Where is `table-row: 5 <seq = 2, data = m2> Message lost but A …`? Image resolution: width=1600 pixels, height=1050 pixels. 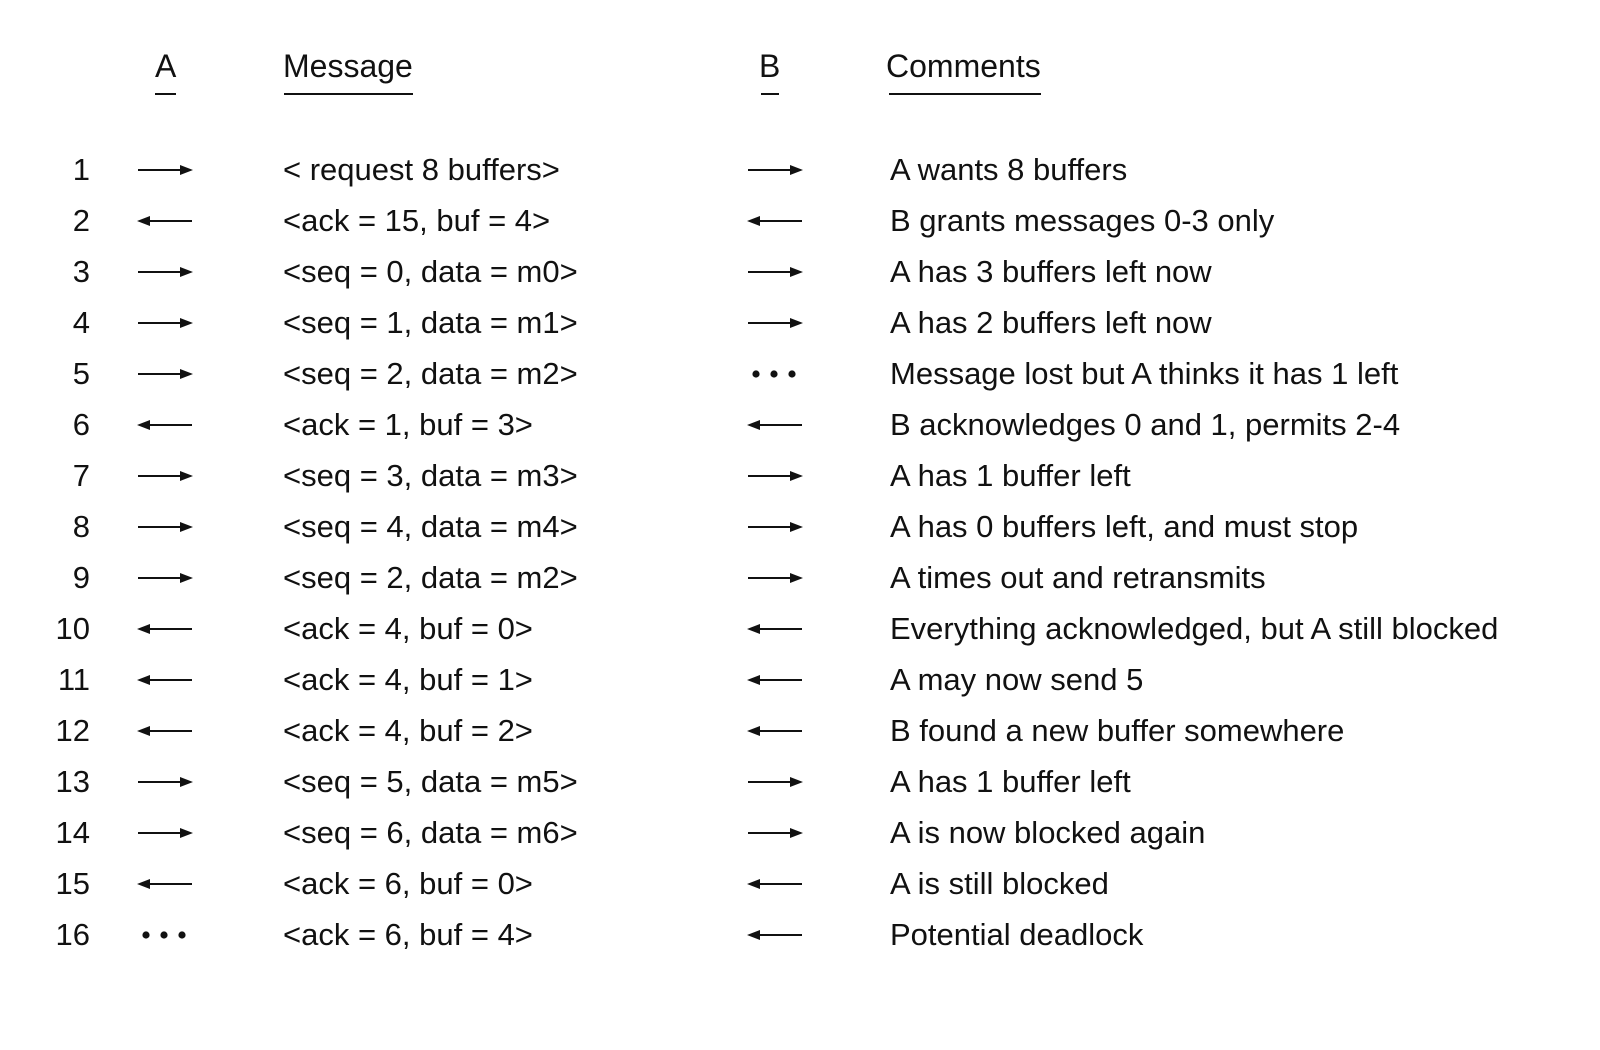
table-row: 5 <seq = 2, data = m2> Message lost but A … is located at coordinates (800, 373).